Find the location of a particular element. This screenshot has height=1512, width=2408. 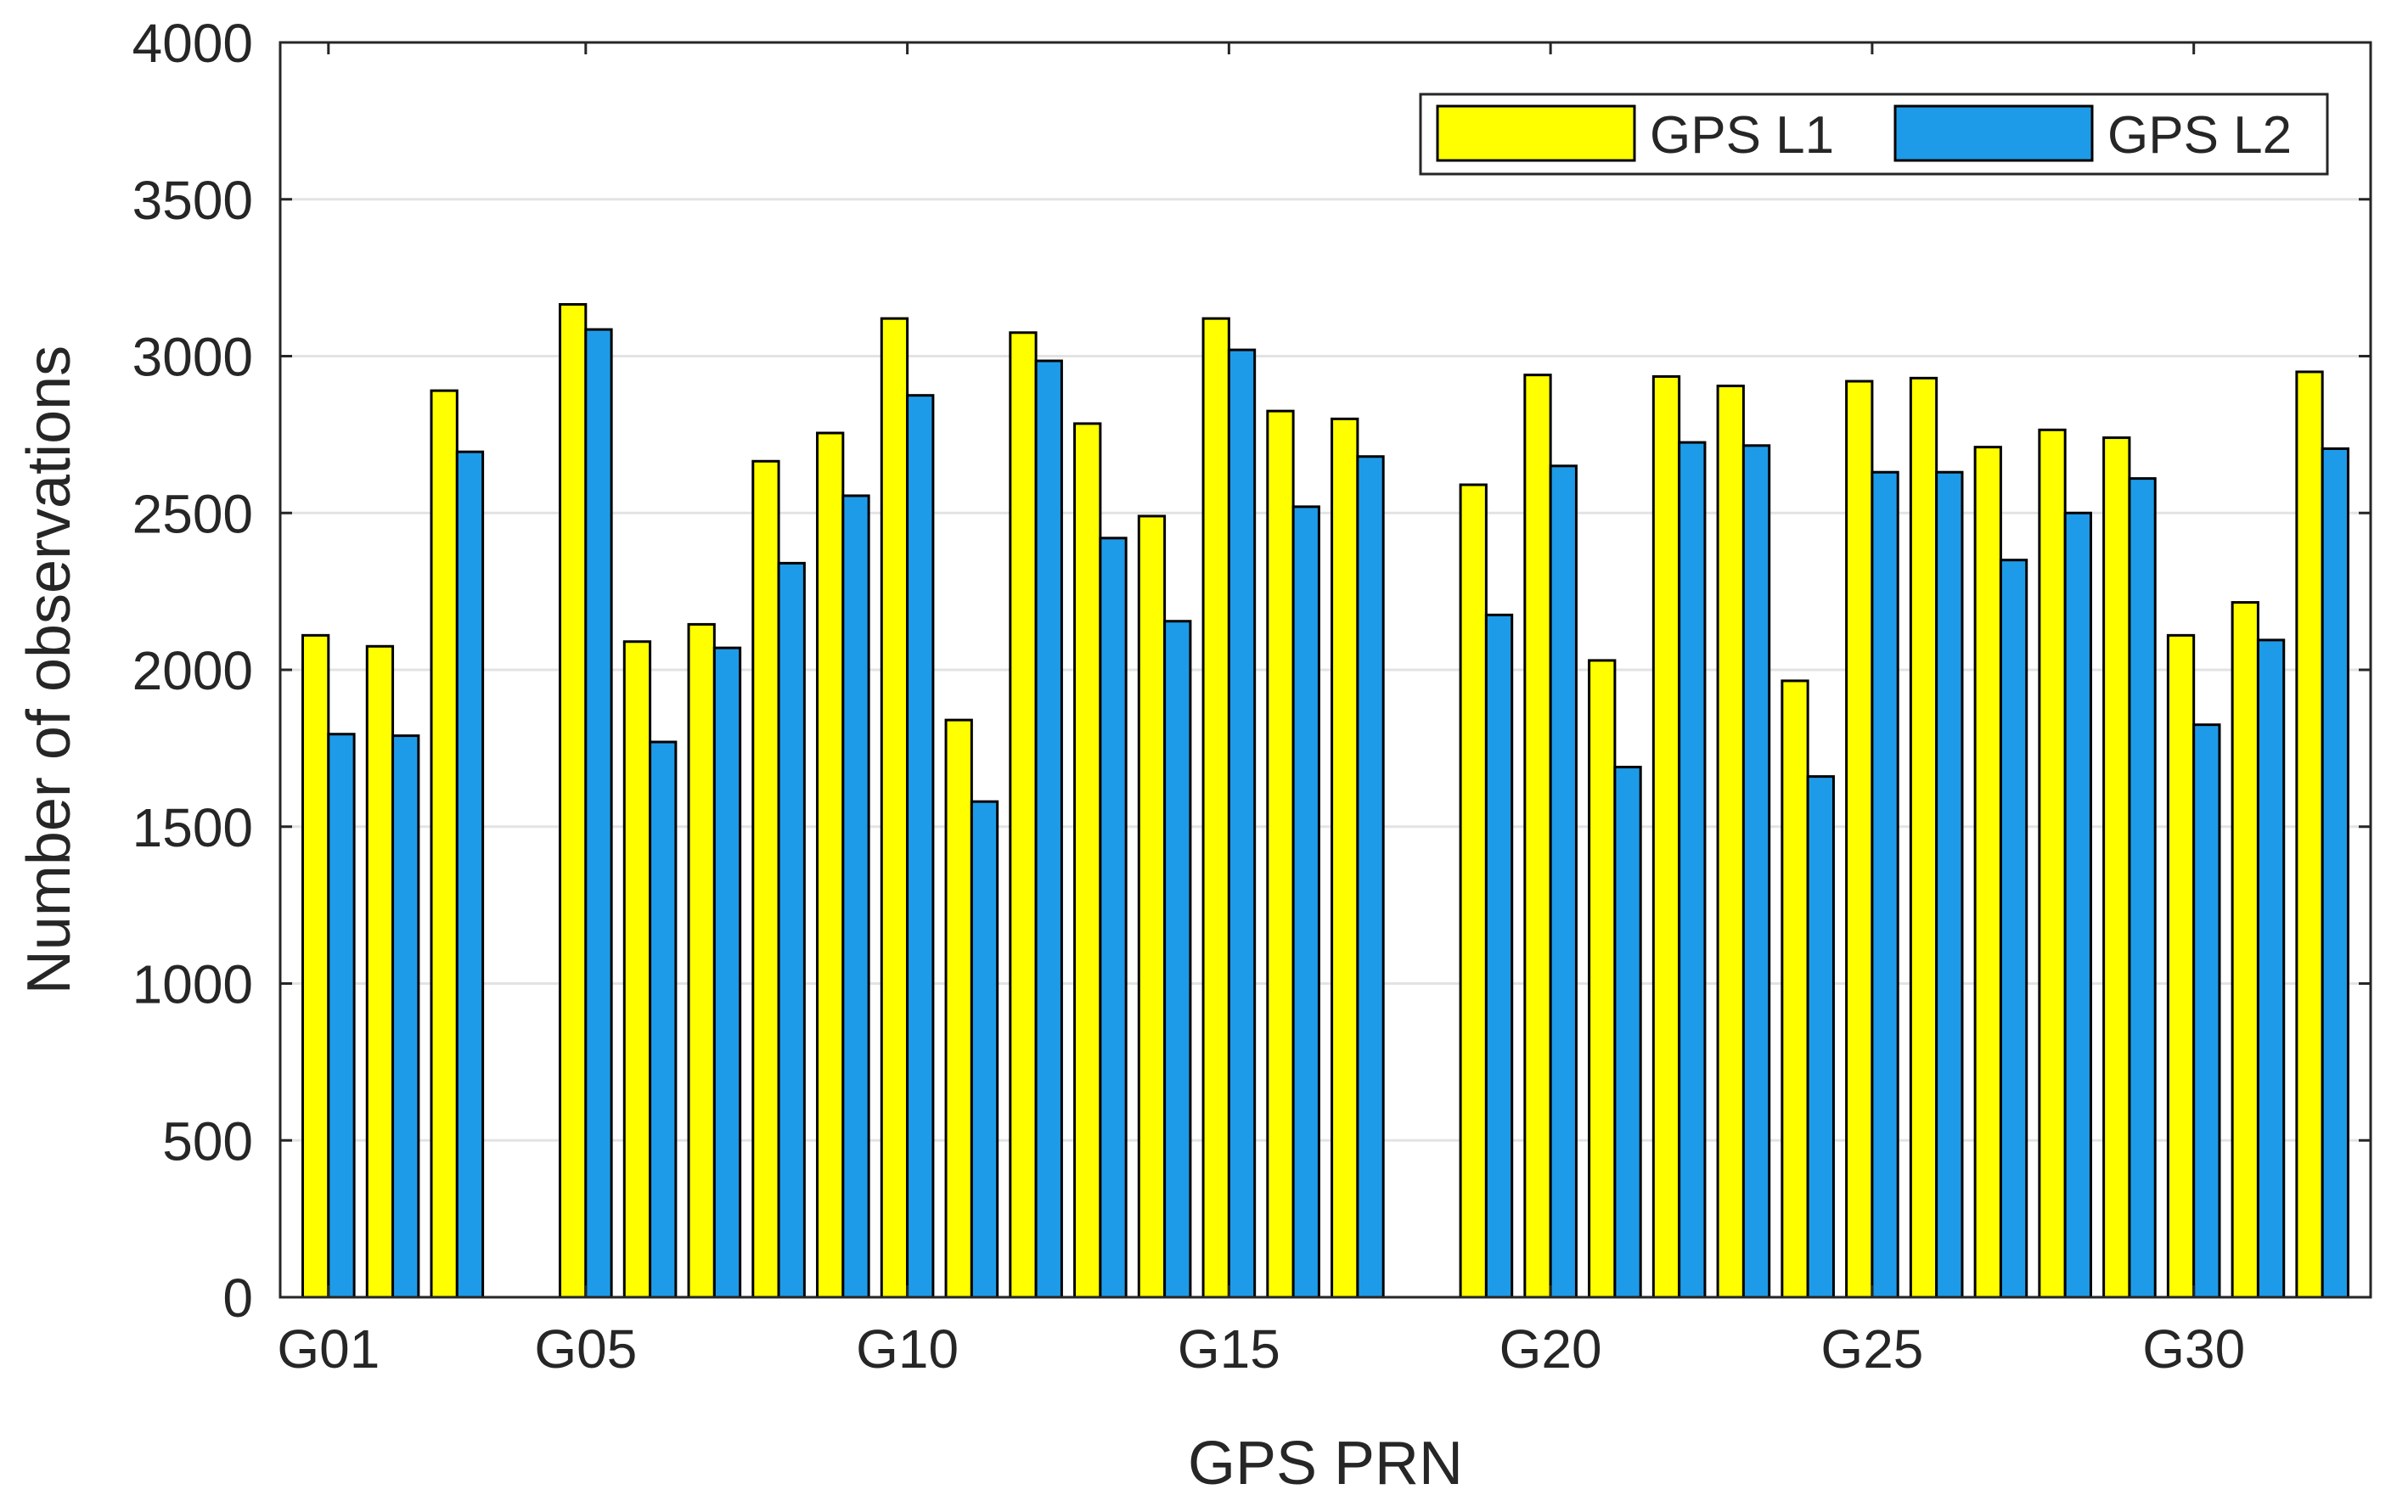

y-tick-labels: 0 500 1000 1500 2000 2500 3000 3500 4000 is located at coordinates (192, 671).